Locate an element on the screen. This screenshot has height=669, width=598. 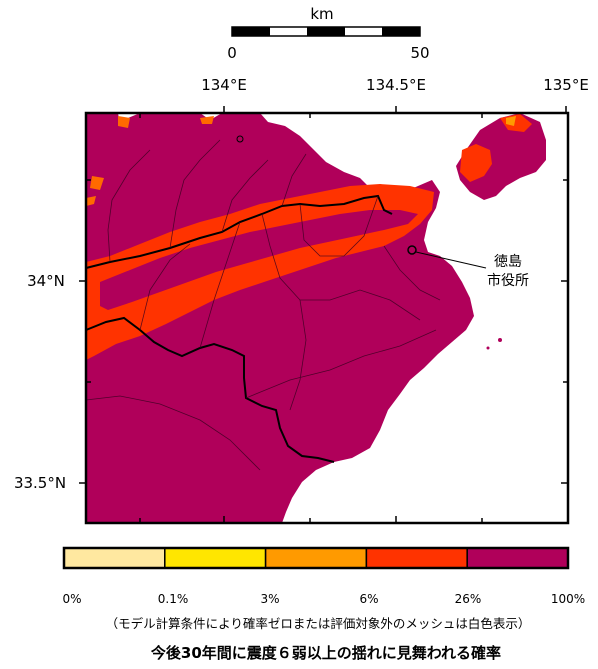
lon-label-135: 135°E is located at coordinates (566, 85).